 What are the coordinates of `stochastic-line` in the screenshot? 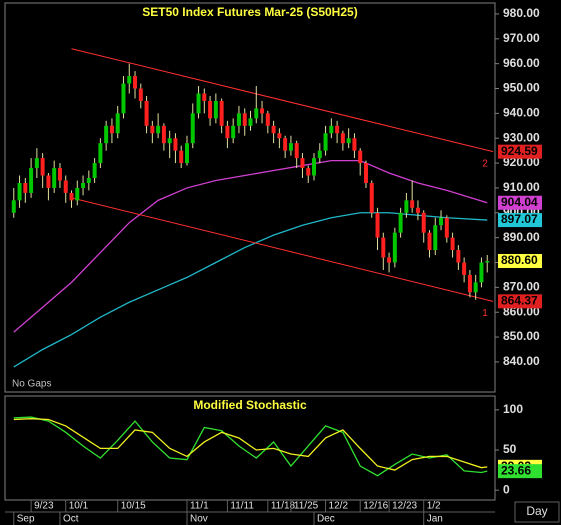 It's located at (250, 444).